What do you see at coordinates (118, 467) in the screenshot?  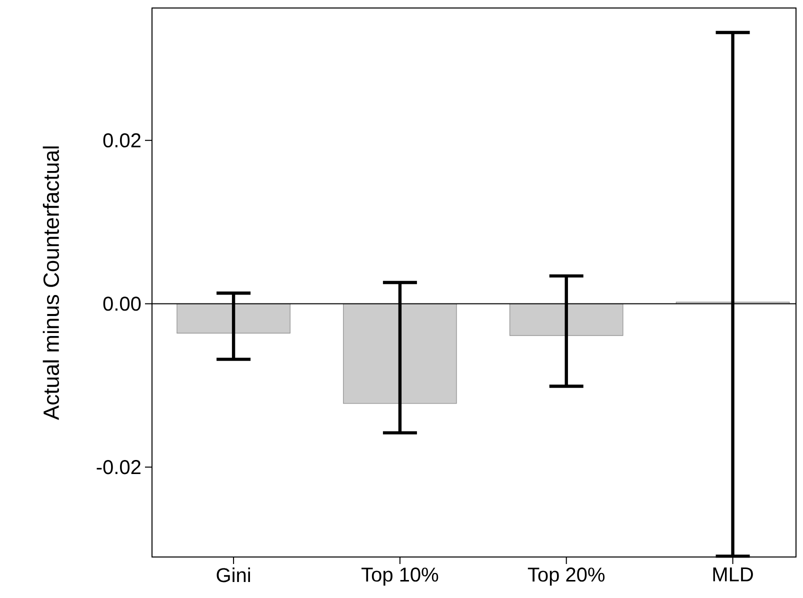 I see `y-tick-label: -0.02` at bounding box center [118, 467].